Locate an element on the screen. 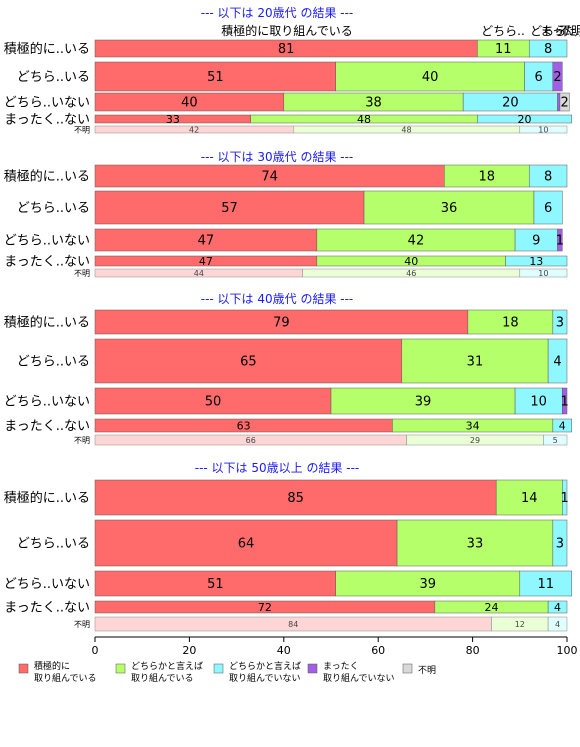  data-label: 5 is located at coordinates (555, 440).